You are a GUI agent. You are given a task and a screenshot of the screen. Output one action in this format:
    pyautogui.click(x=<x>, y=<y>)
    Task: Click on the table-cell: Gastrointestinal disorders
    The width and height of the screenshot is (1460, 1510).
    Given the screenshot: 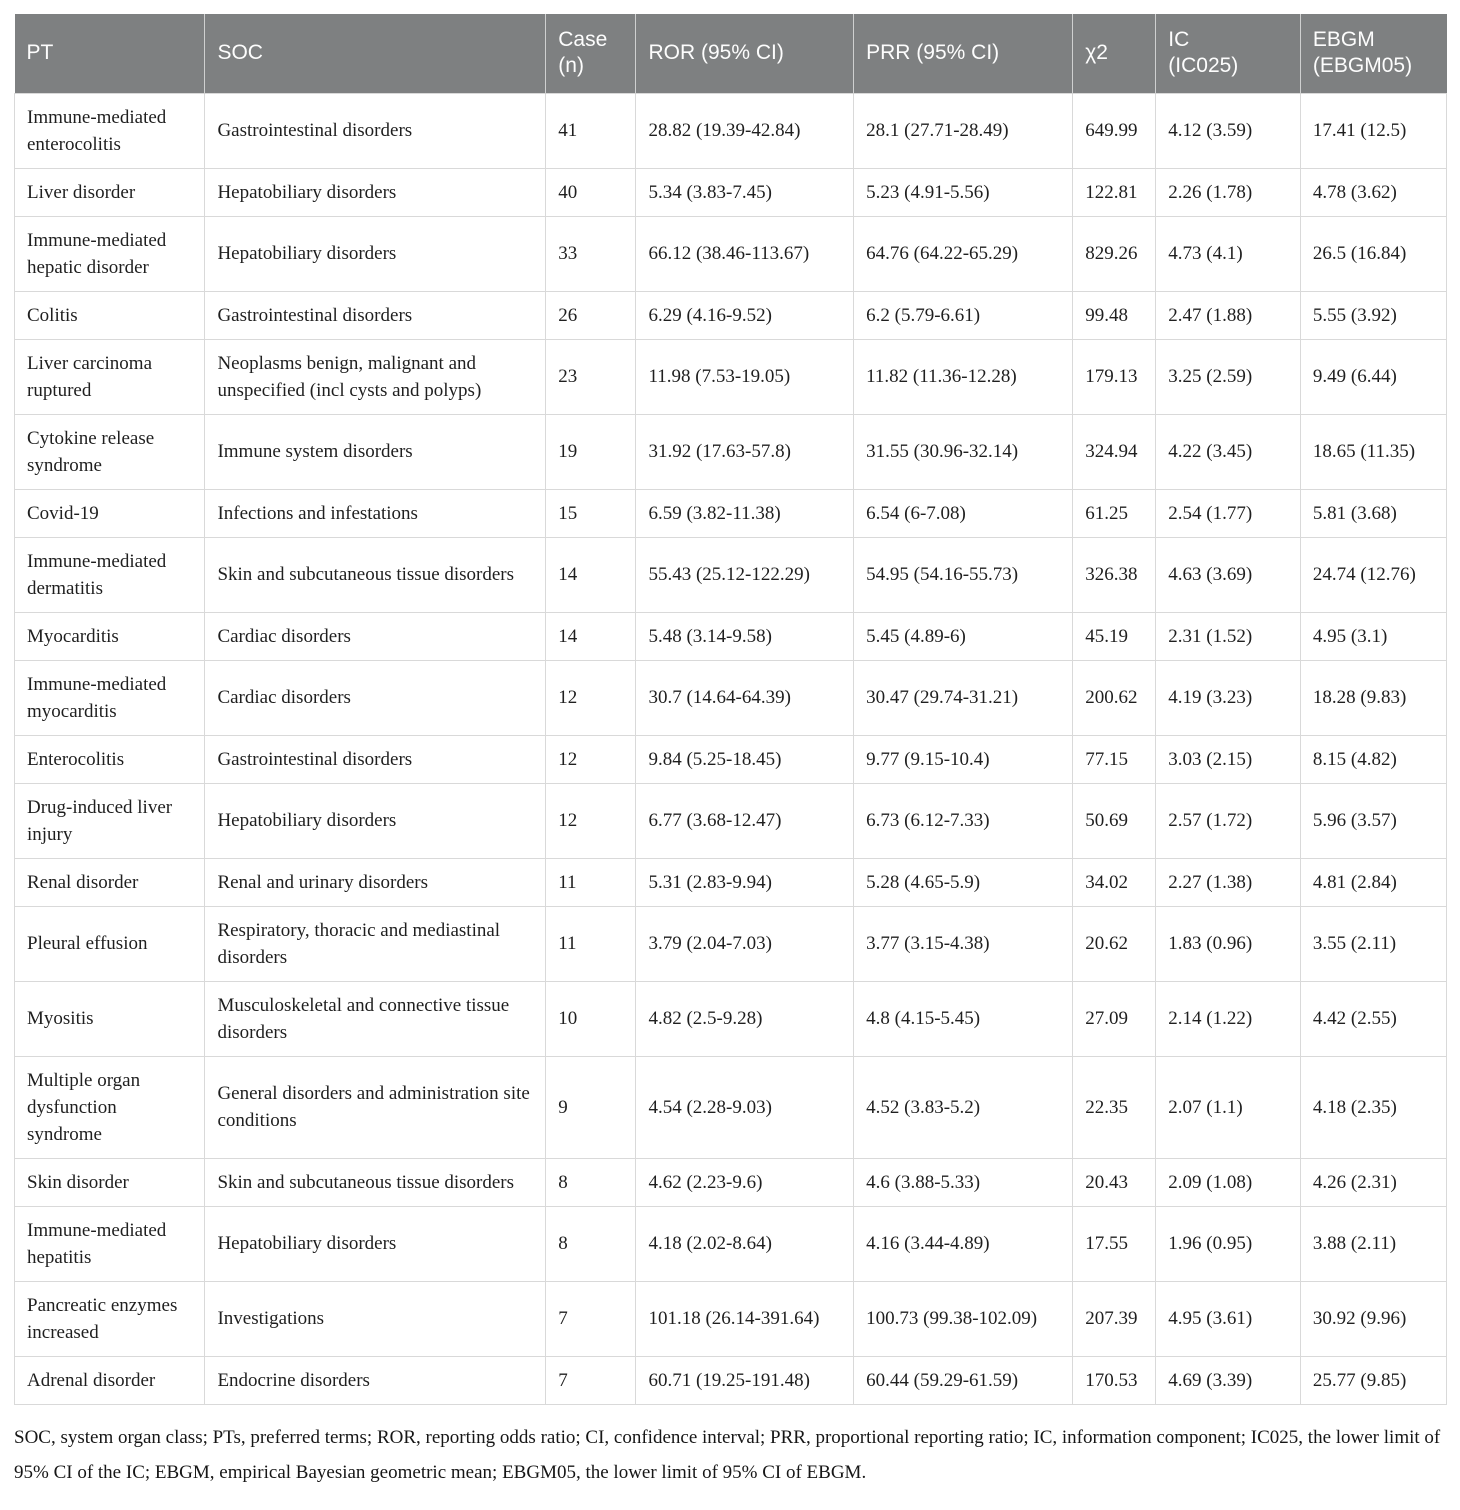 What is the action you would take?
    pyautogui.click(x=375, y=759)
    